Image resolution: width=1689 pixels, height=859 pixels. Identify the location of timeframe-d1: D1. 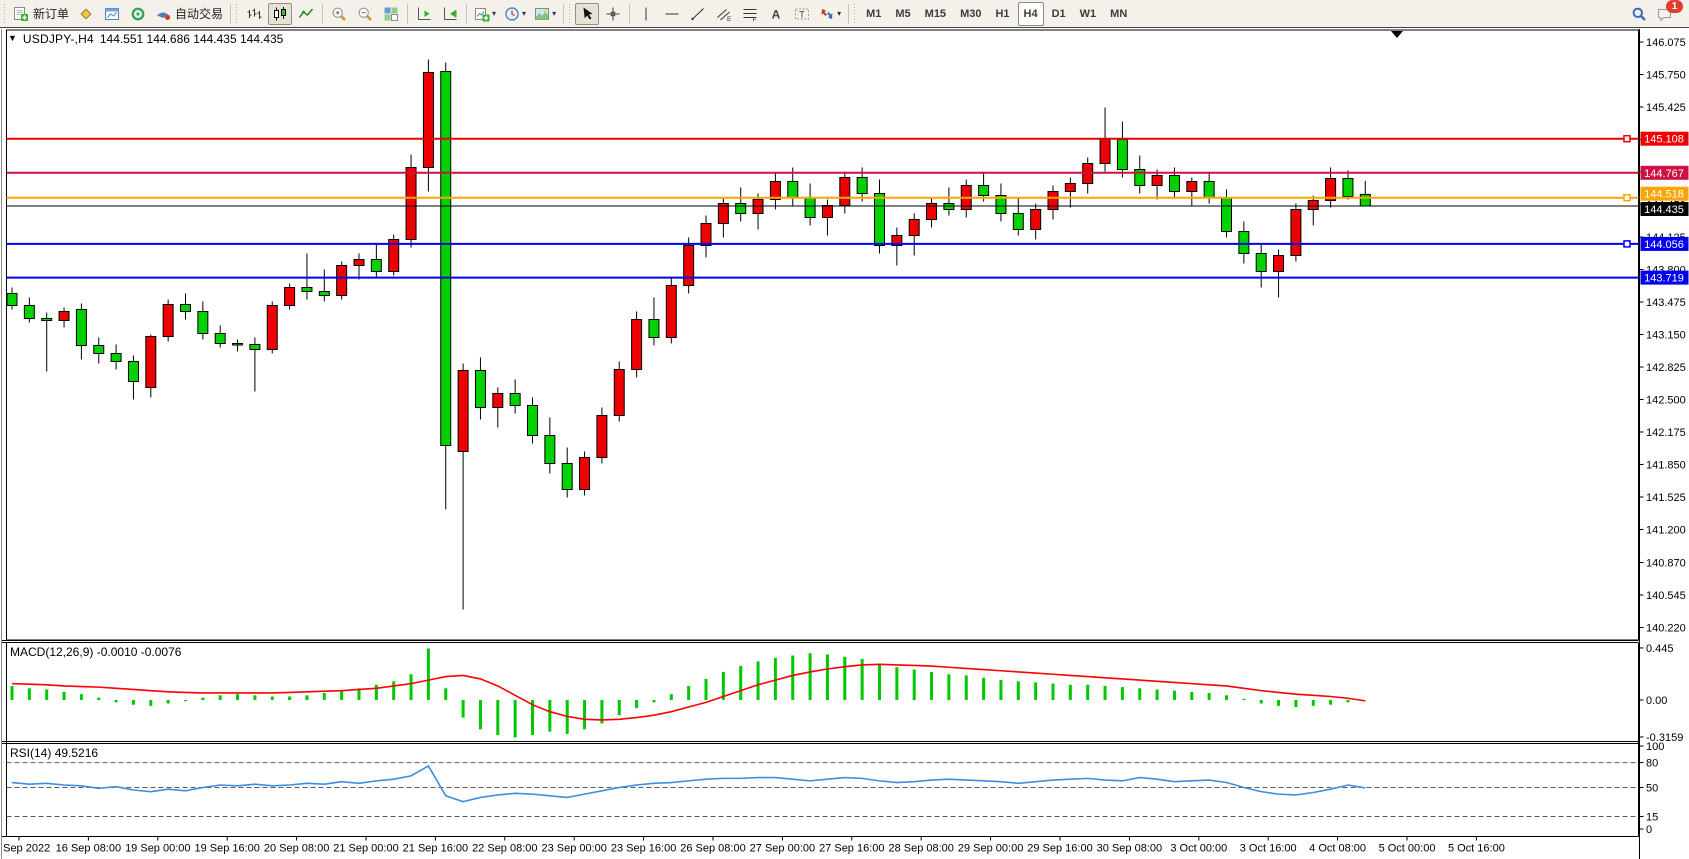
(1058, 13).